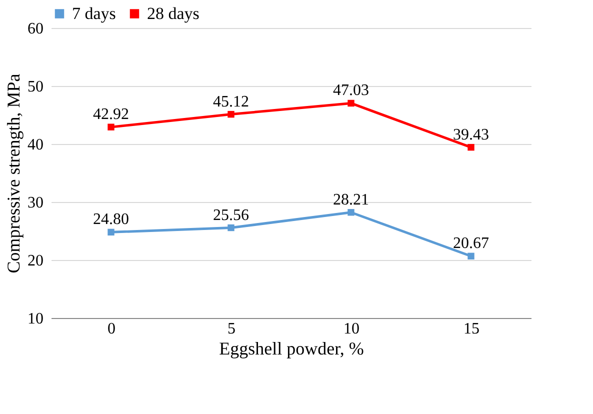 This screenshot has width=593, height=414. I want to click on legend-label: 28 days, so click(173, 13).